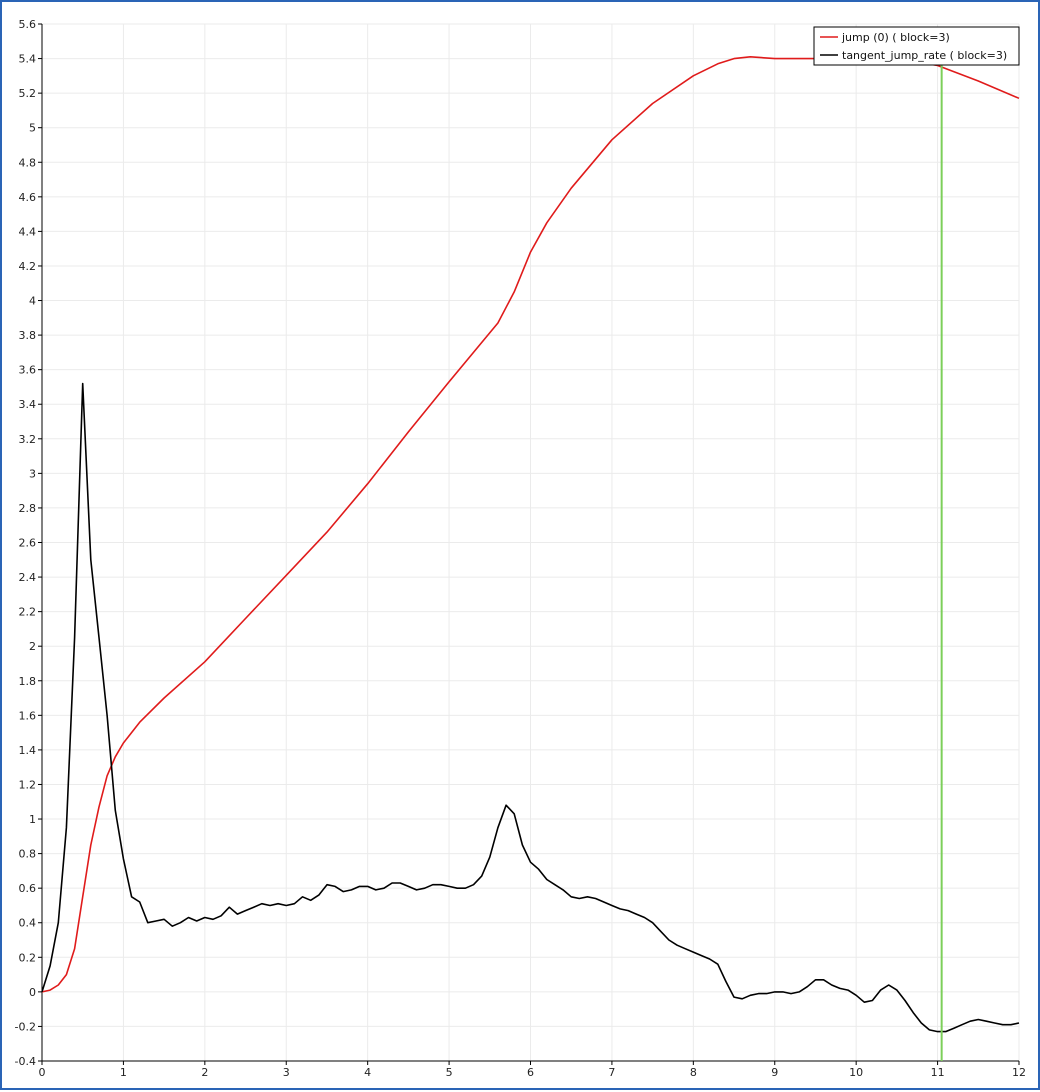 The height and width of the screenshot is (1092, 1040). What do you see at coordinates (28, 370) in the screenshot?
I see `y-tick-label: 3.6` at bounding box center [28, 370].